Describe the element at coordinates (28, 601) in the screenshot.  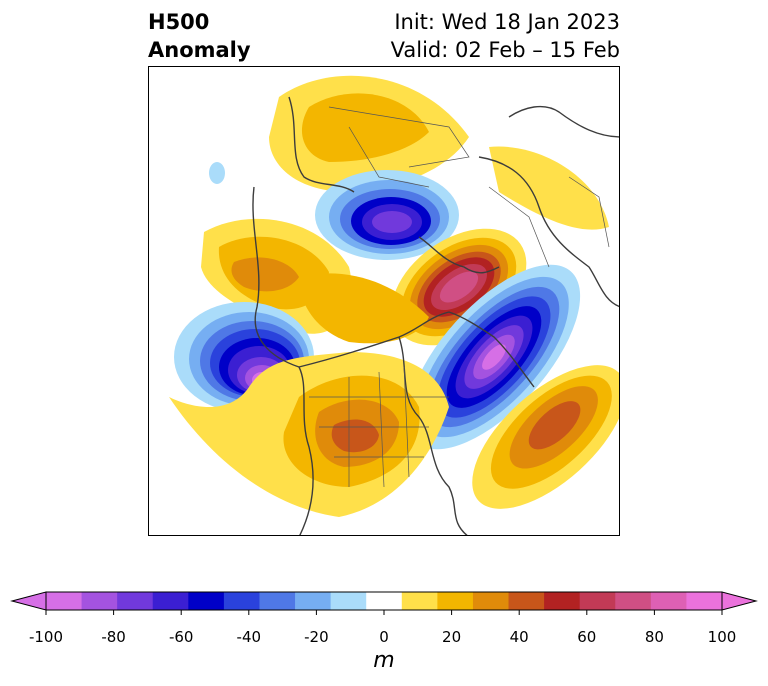
I see `colorbar-min-arrow` at that location.